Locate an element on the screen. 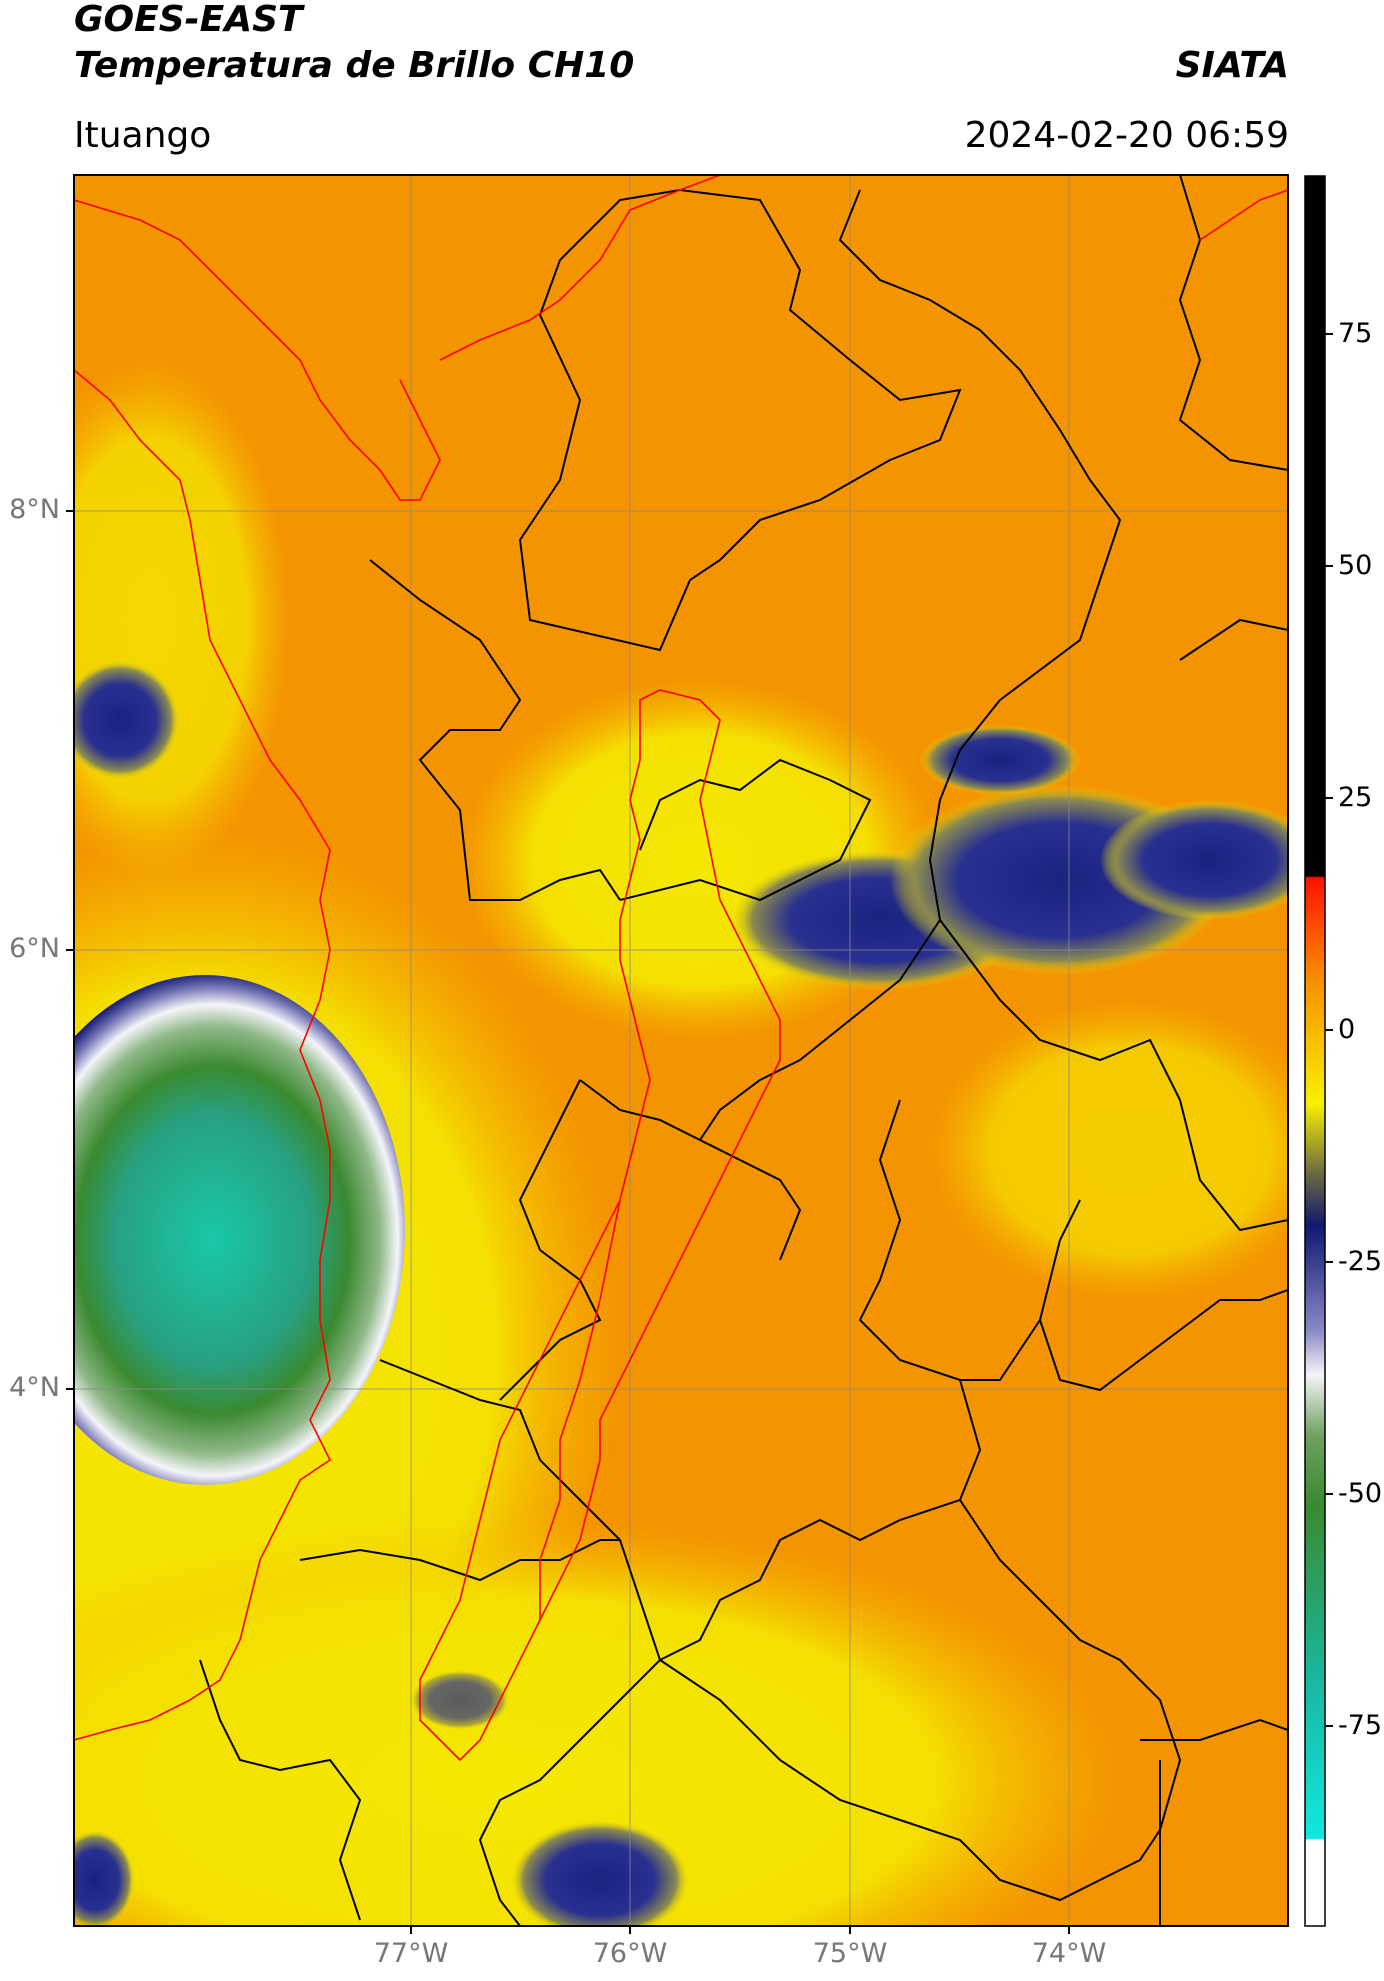 The width and height of the screenshot is (1384, 1981). lat-label-4n: 4°N is located at coordinates (34, 1387).